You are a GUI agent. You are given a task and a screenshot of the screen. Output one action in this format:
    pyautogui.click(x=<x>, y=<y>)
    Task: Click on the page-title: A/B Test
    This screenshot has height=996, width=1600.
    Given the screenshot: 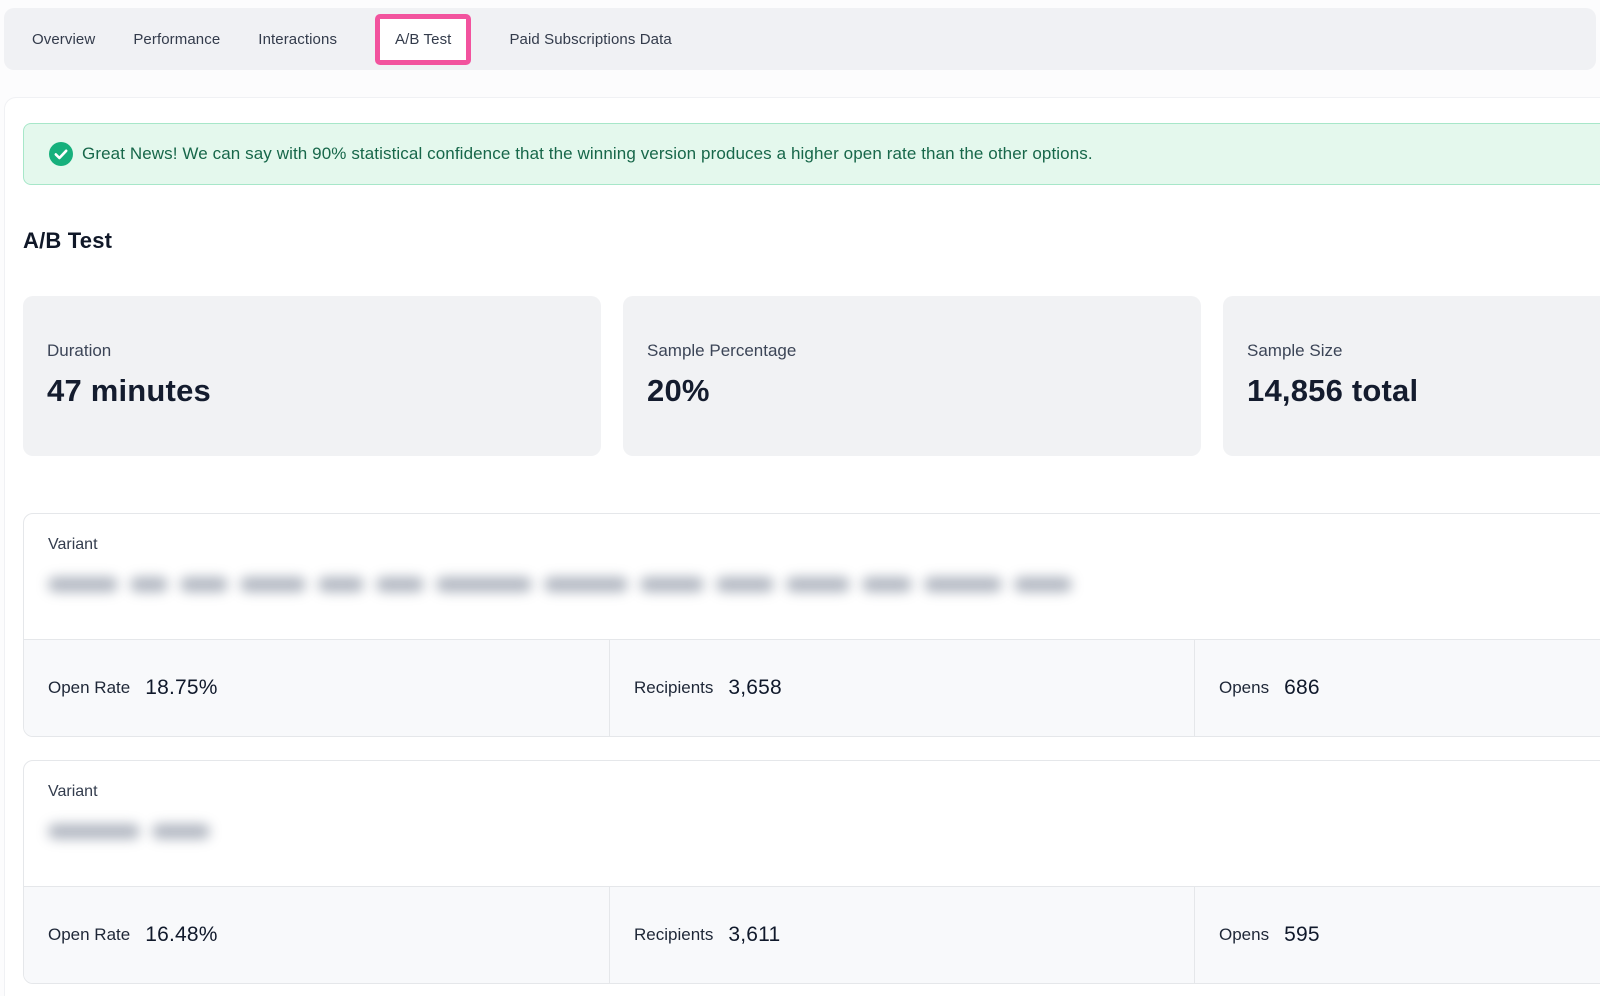 What is the action you would take?
    pyautogui.click(x=68, y=240)
    